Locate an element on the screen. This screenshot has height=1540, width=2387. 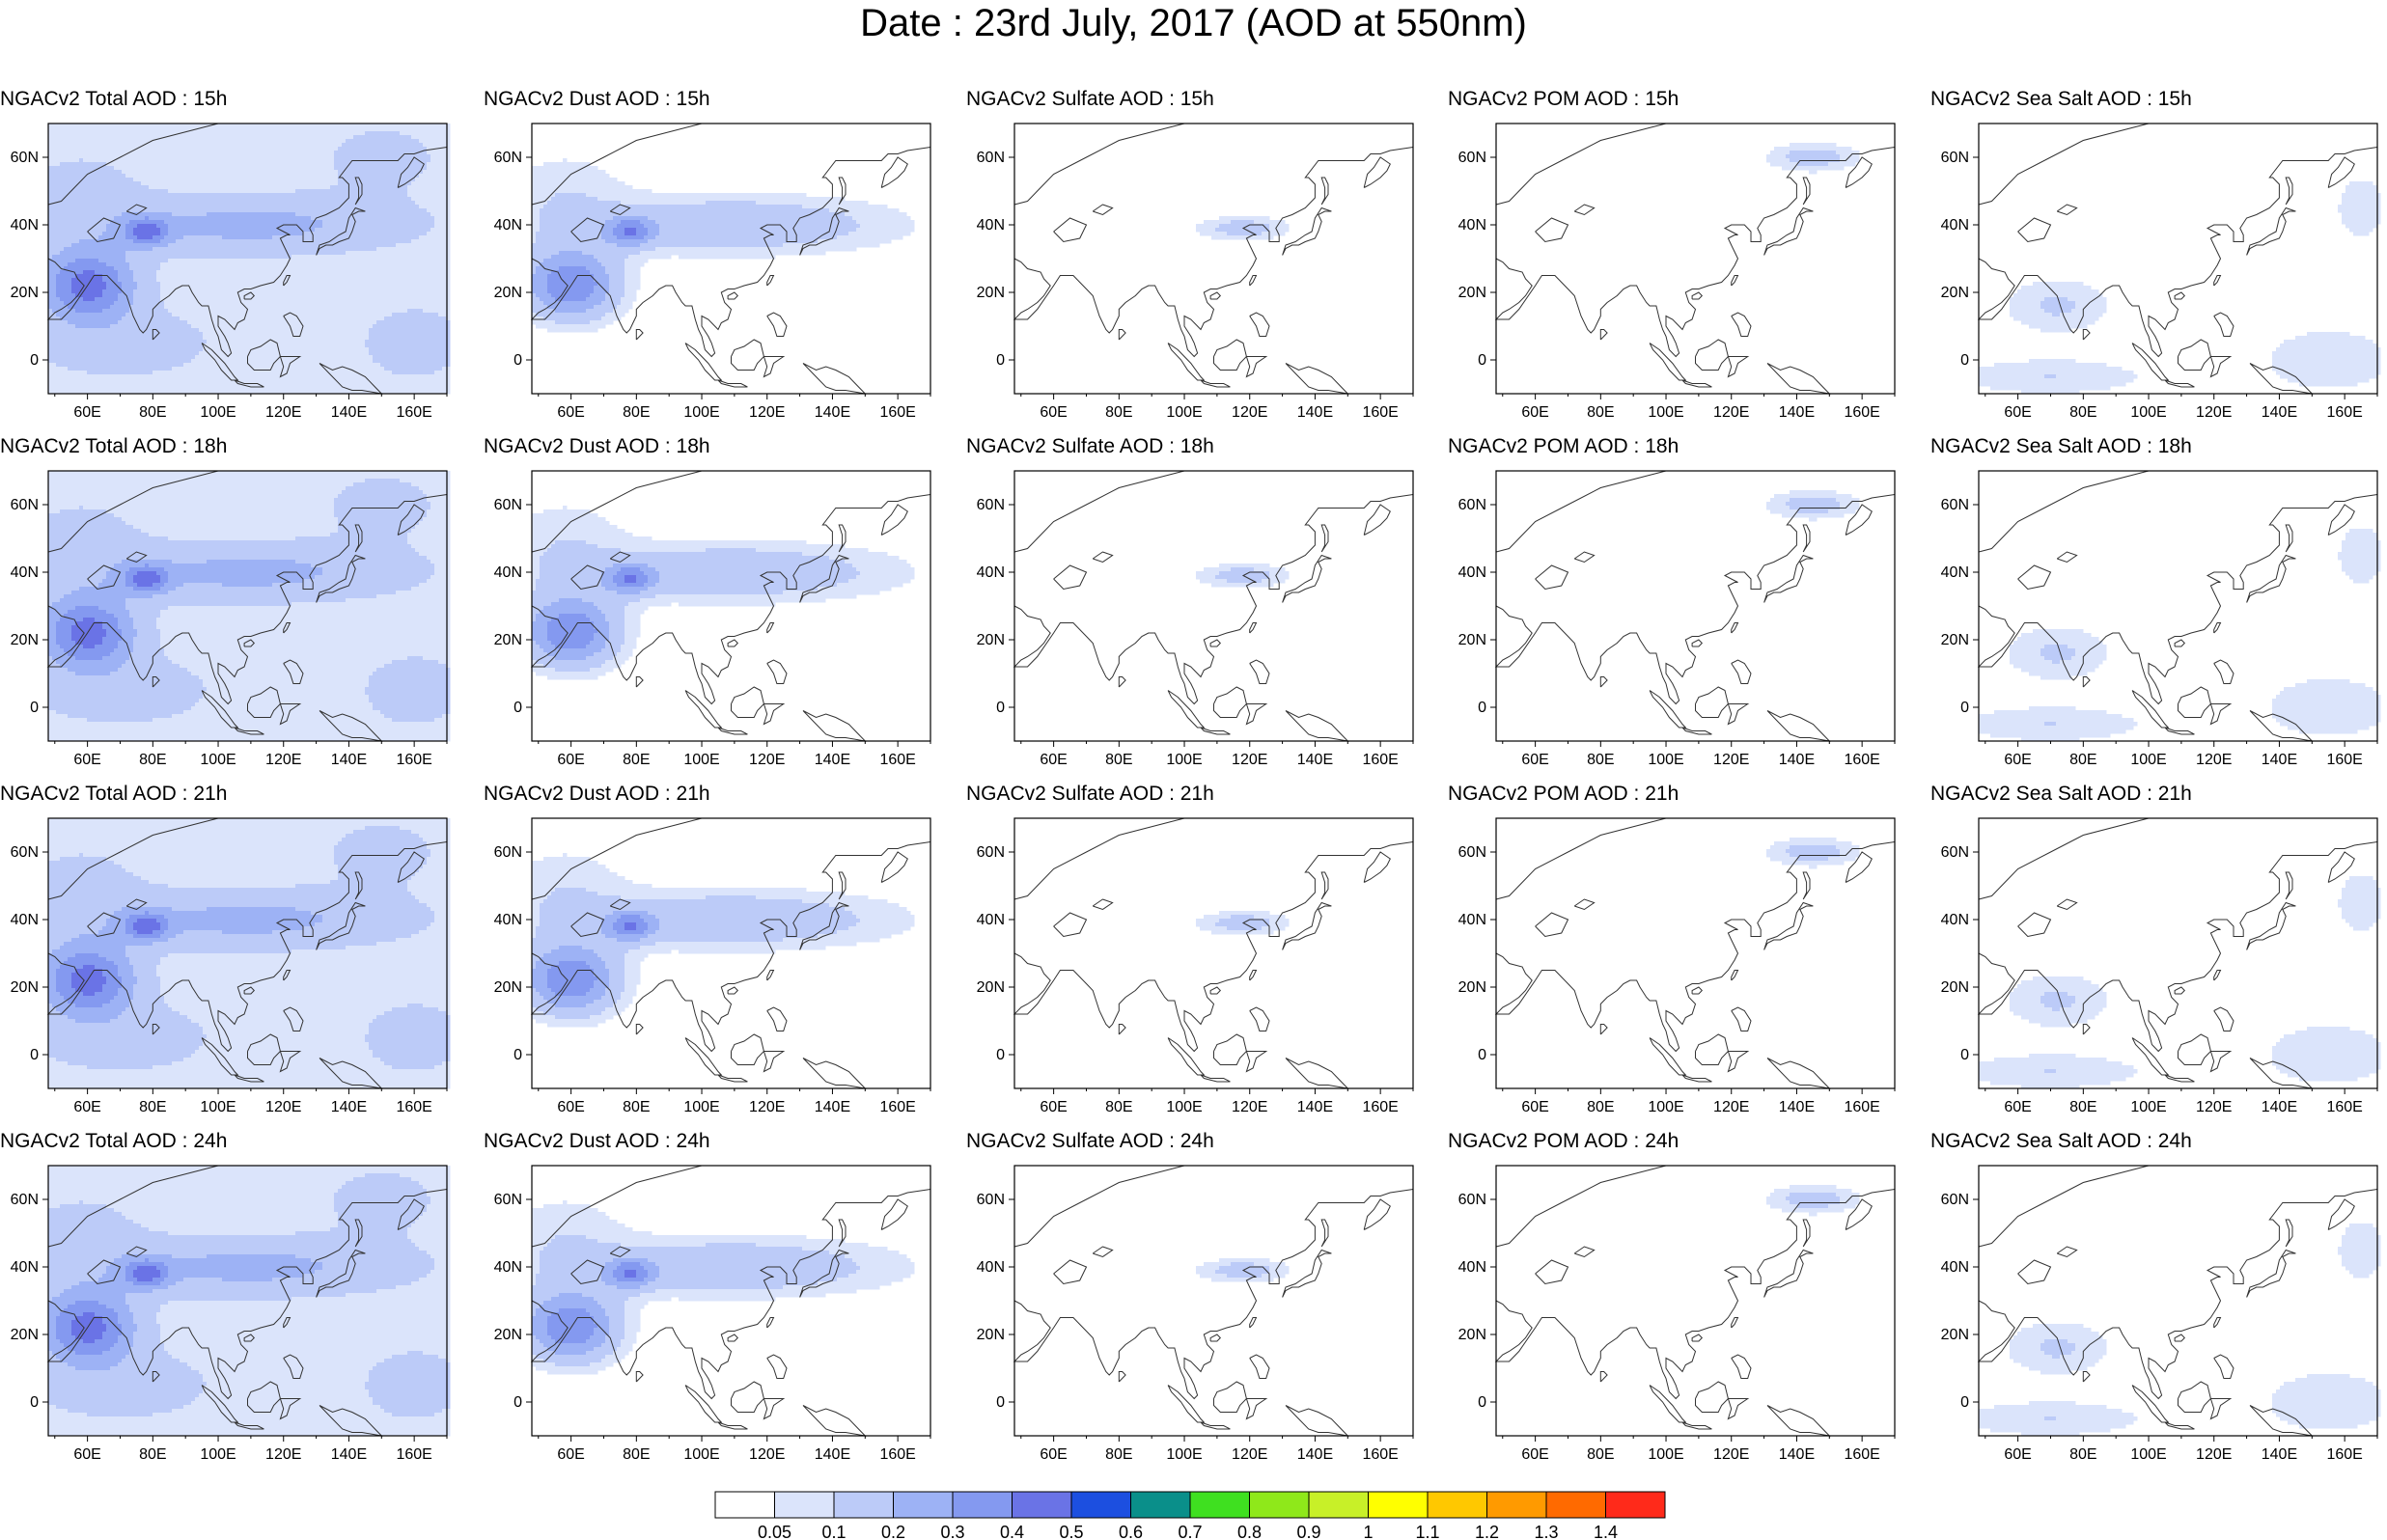
panel-title: NGACv2 Total AOD : 24h is located at coordinates (247, 1141).